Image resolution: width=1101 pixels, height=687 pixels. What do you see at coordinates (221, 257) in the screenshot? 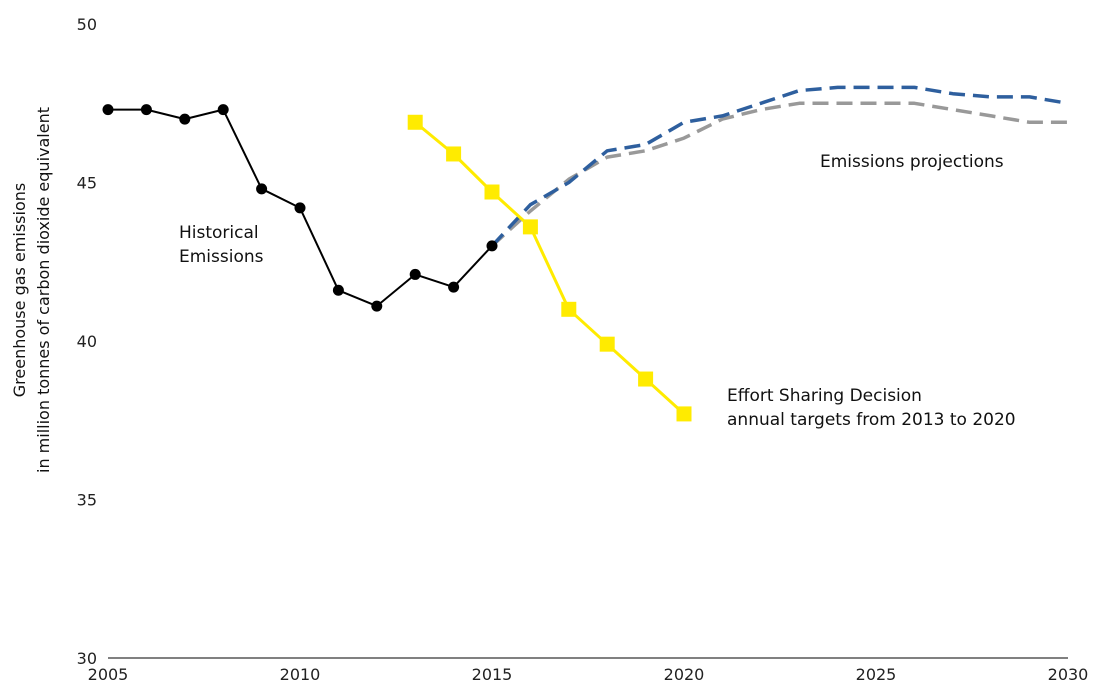
I see `annotation-historical-line-2: Emissions` at bounding box center [221, 257].